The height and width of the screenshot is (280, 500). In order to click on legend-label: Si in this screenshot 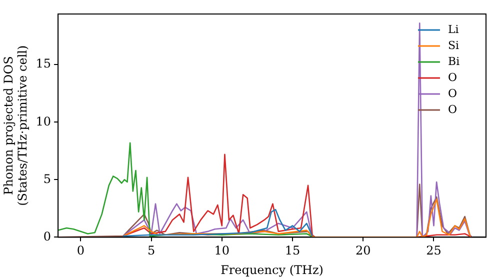, I will do `click(454, 45)`.